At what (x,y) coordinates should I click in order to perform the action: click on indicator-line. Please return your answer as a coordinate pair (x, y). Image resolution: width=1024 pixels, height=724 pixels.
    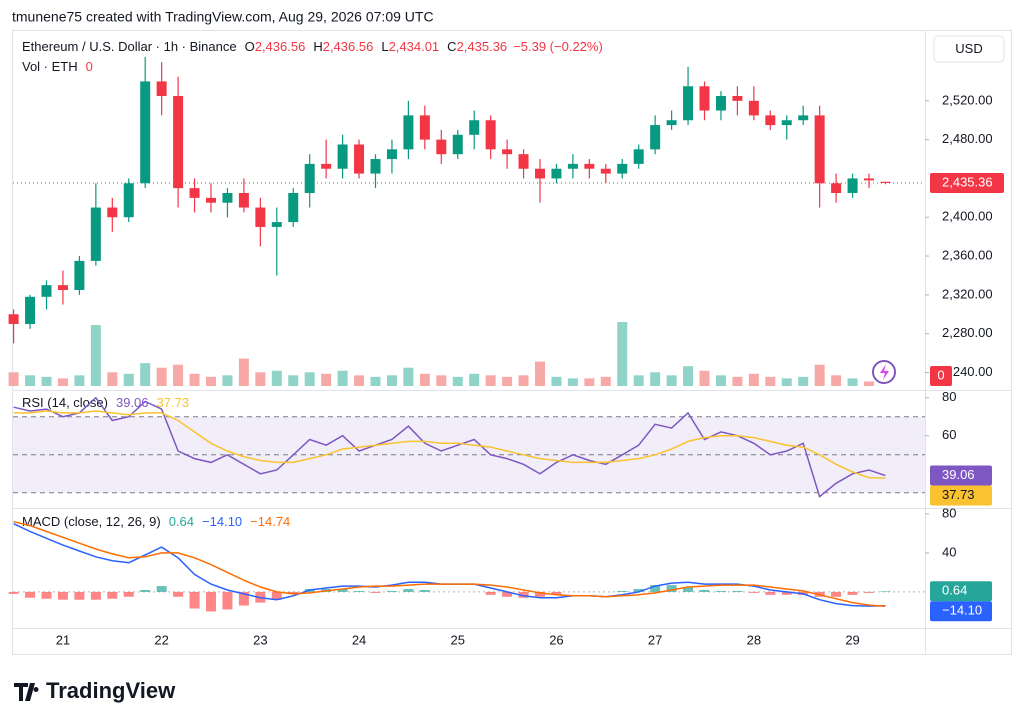
    Looking at the image, I should click on (449, 564).